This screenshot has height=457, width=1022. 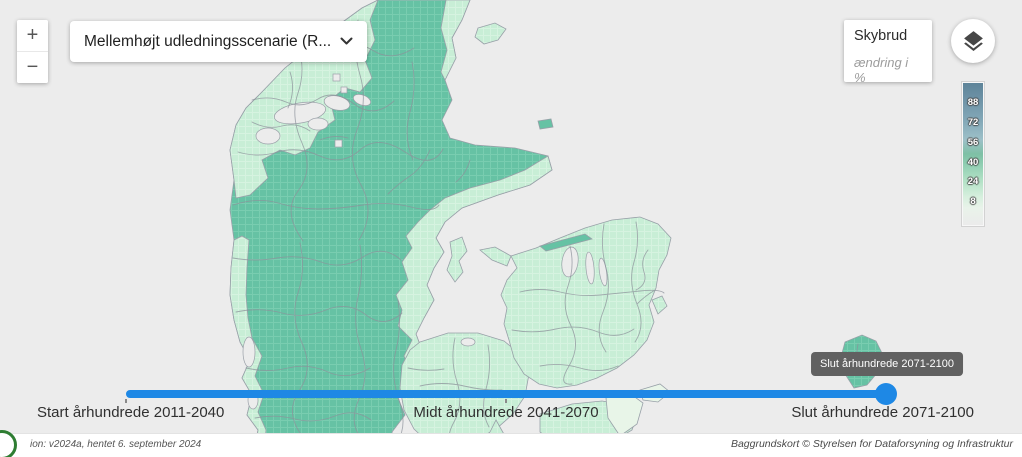 I want to click on chevron-down-icon, so click(x=346, y=41).